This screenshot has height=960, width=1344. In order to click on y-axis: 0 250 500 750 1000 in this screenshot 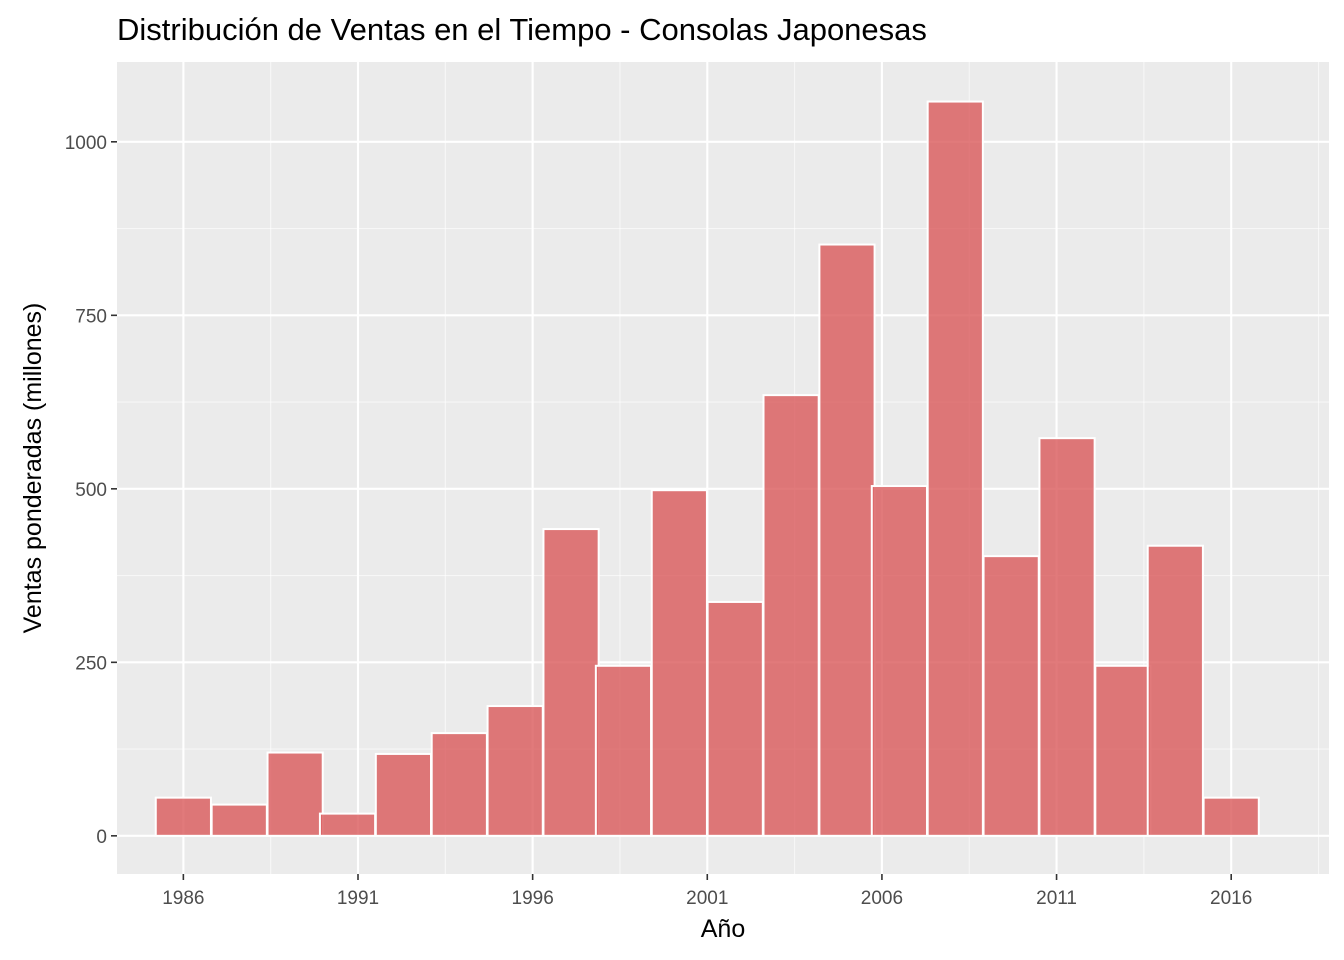, I will do `click(91, 490)`.